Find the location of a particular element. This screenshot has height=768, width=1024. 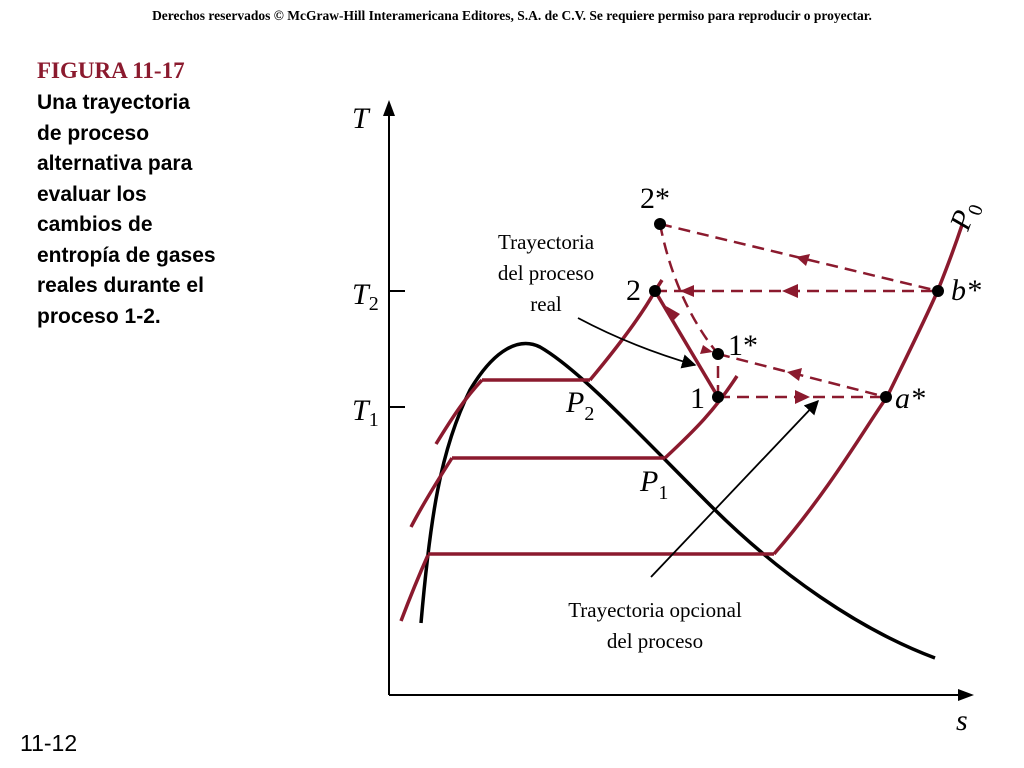

label-p0: P0 is located at coordinates (965, 216).